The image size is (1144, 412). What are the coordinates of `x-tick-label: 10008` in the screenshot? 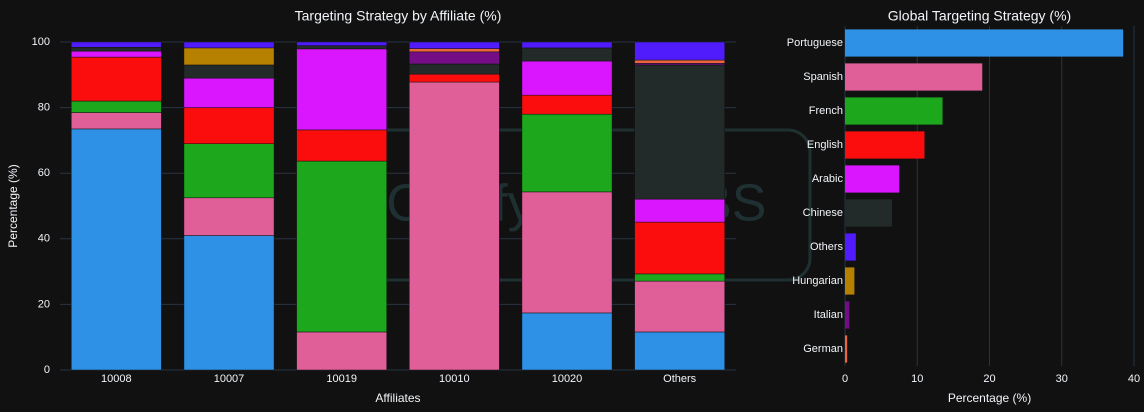 It's located at (116, 379).